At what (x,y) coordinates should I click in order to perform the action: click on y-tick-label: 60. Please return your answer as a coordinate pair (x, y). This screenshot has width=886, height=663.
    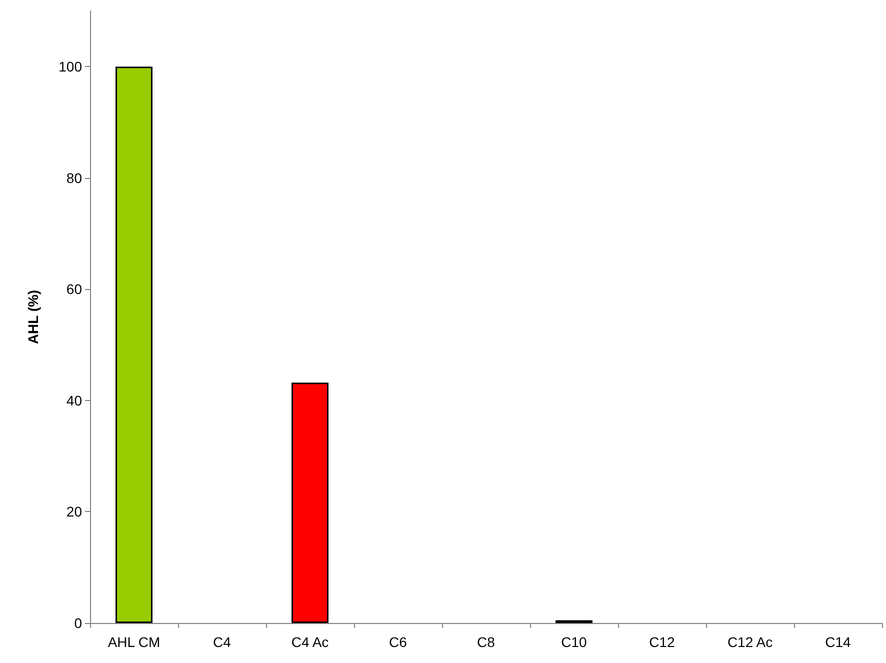
    Looking at the image, I should click on (74, 289).